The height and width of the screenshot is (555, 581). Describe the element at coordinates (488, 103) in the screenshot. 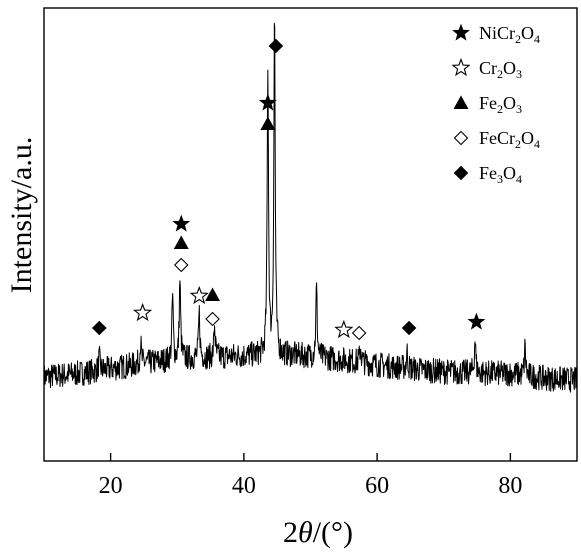

I see `legend-label-2-base: Fe` at that location.